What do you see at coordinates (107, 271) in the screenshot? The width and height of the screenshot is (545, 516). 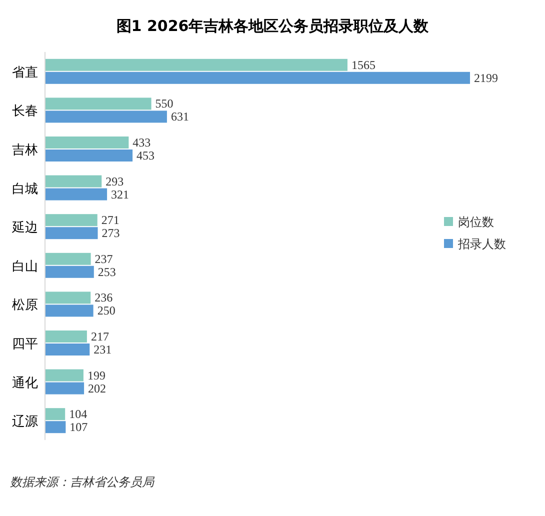 I see `data-label: 253` at bounding box center [107, 271].